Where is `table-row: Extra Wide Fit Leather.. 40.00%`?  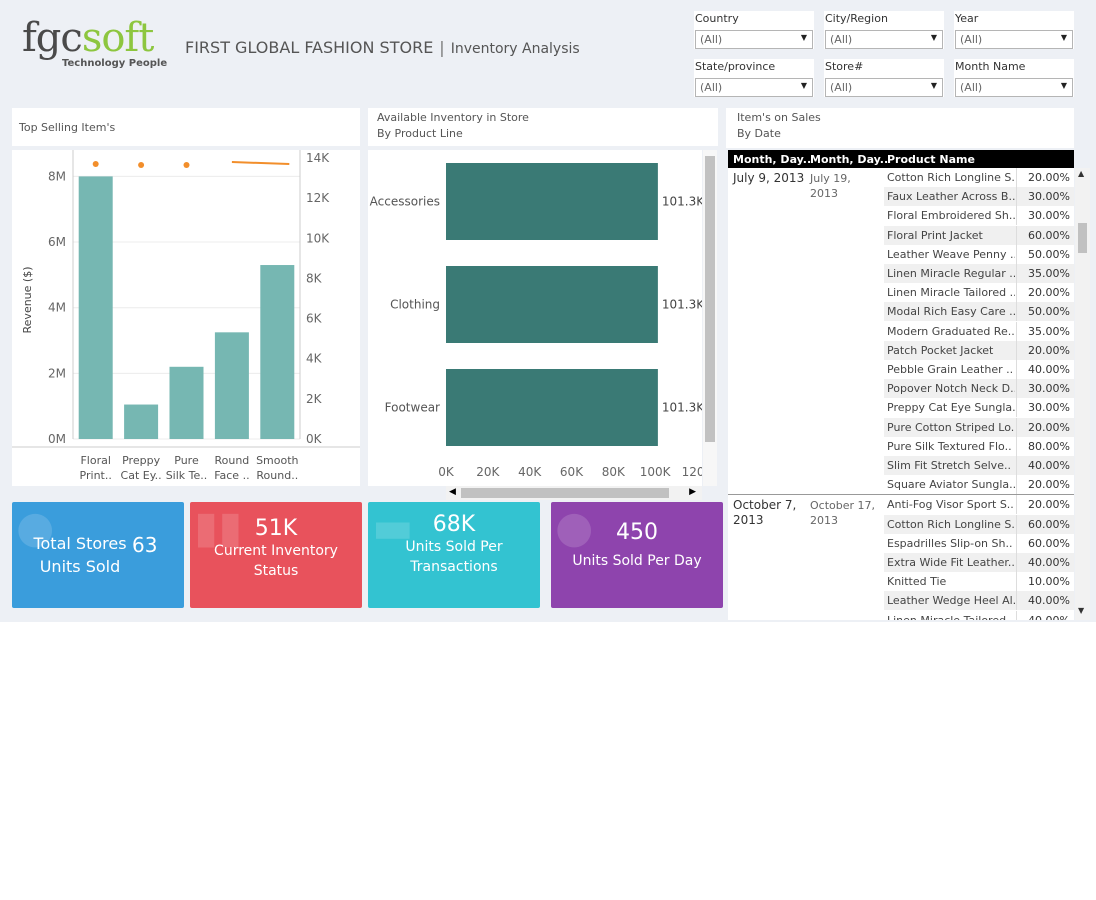 table-row: Extra Wide Fit Leather.. 40.00% is located at coordinates (979, 562).